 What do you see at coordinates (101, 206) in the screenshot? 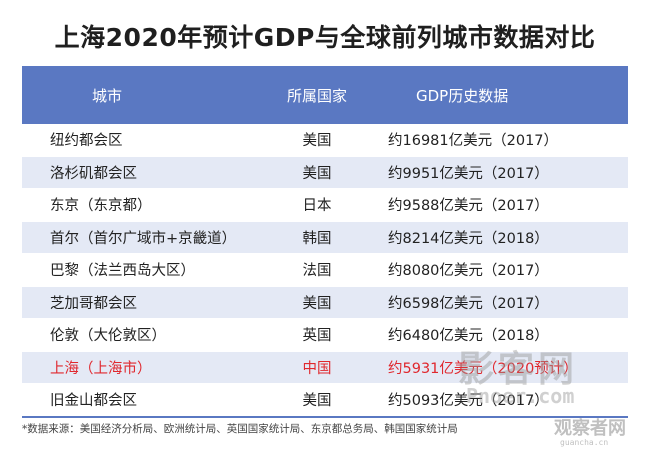
I see `cell-city: 东京（东京都）` at bounding box center [101, 206].